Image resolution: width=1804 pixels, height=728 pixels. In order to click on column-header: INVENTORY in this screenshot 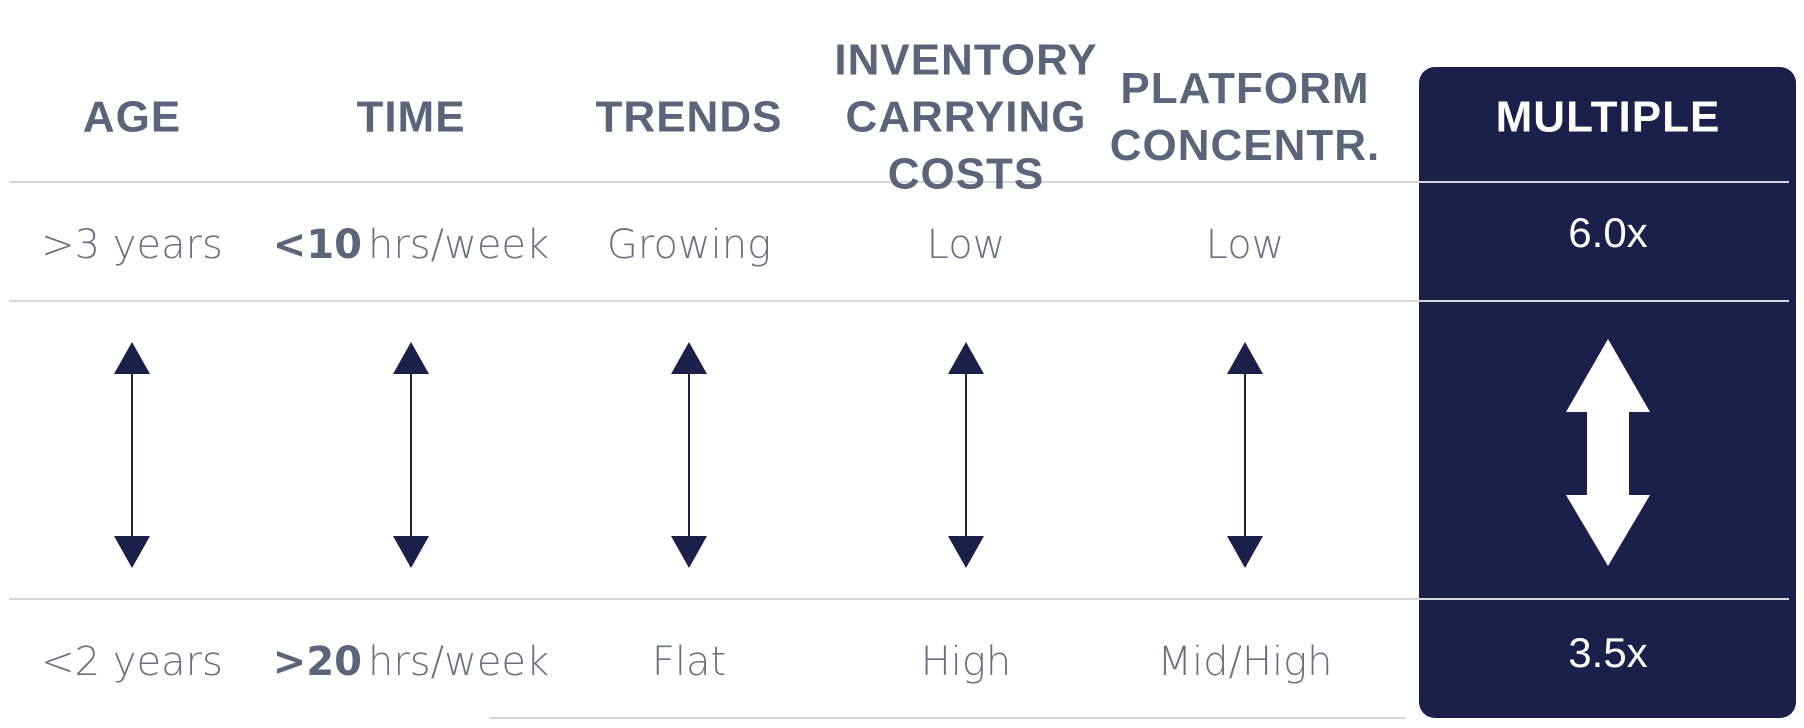, I will do `click(965, 60)`.